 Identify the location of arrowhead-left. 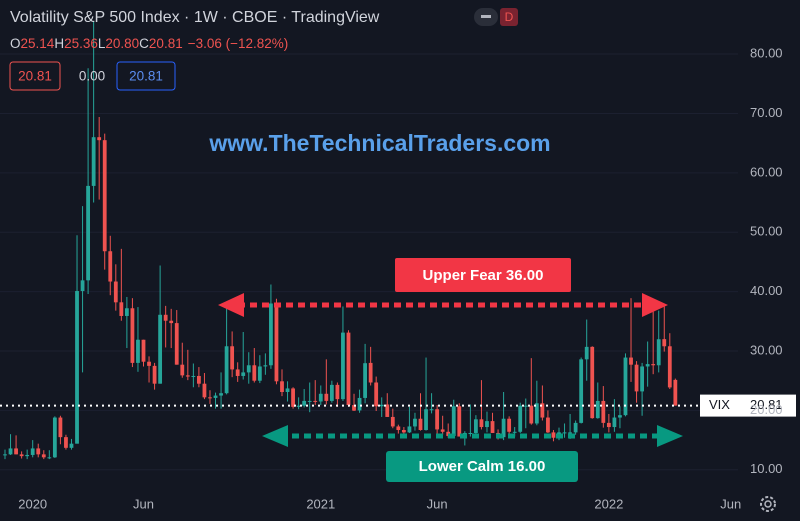
(231, 305).